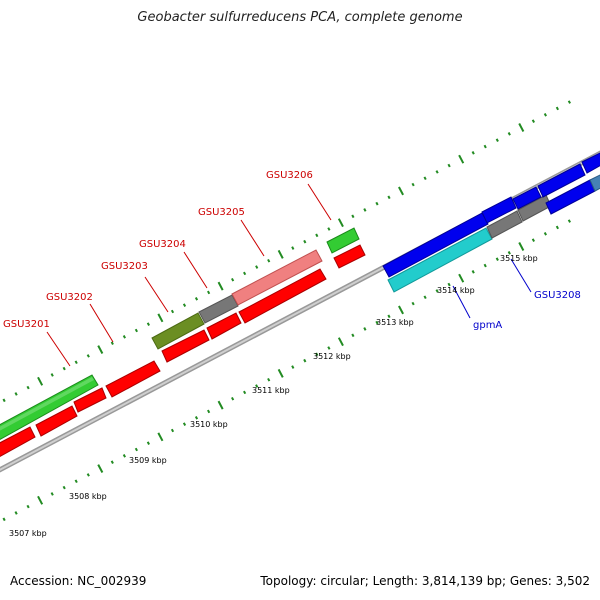  Describe the element at coordinates (271, 390) in the screenshot. I see `kbp-label: 3511 kbp` at that location.